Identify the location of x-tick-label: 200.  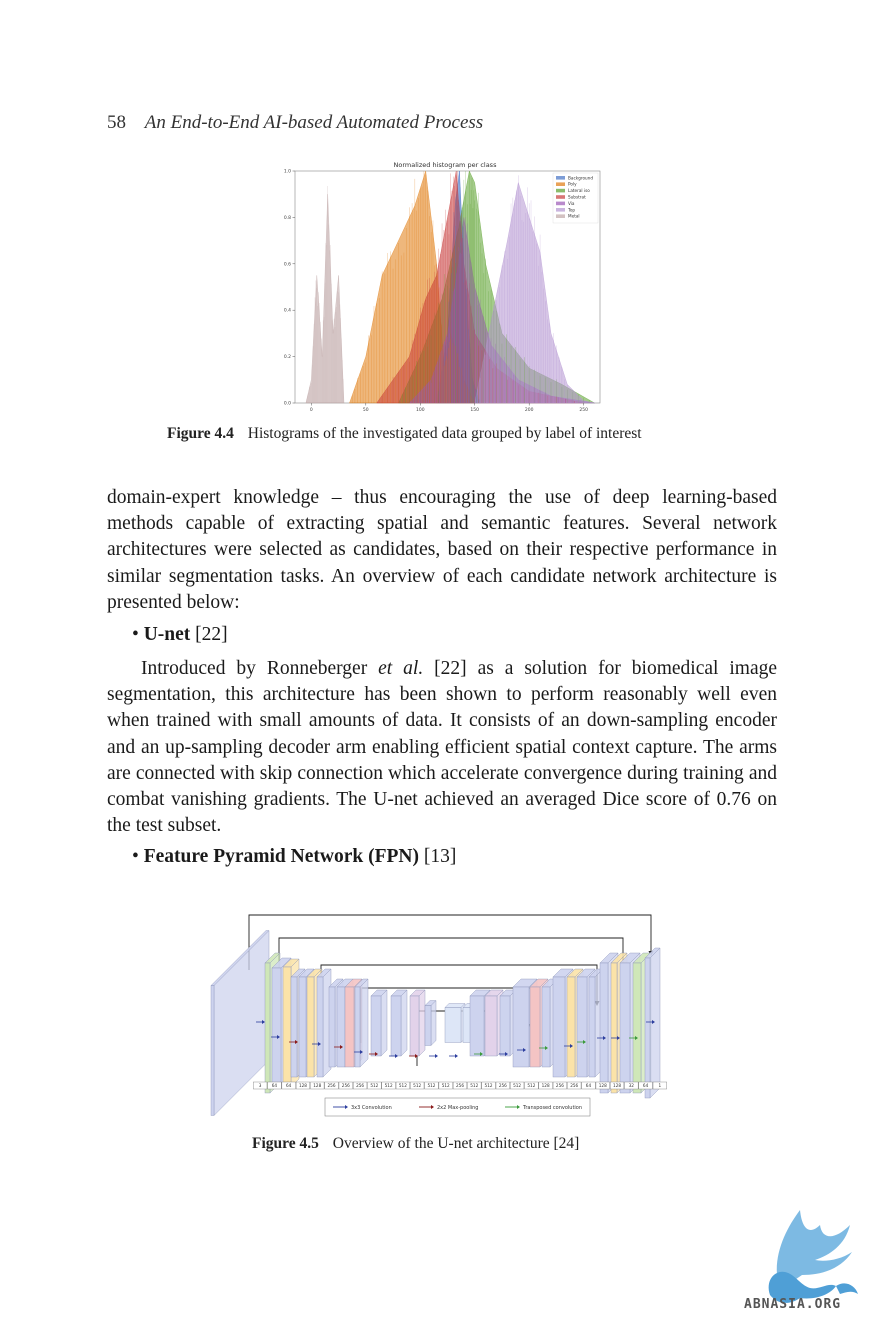
(529, 410).